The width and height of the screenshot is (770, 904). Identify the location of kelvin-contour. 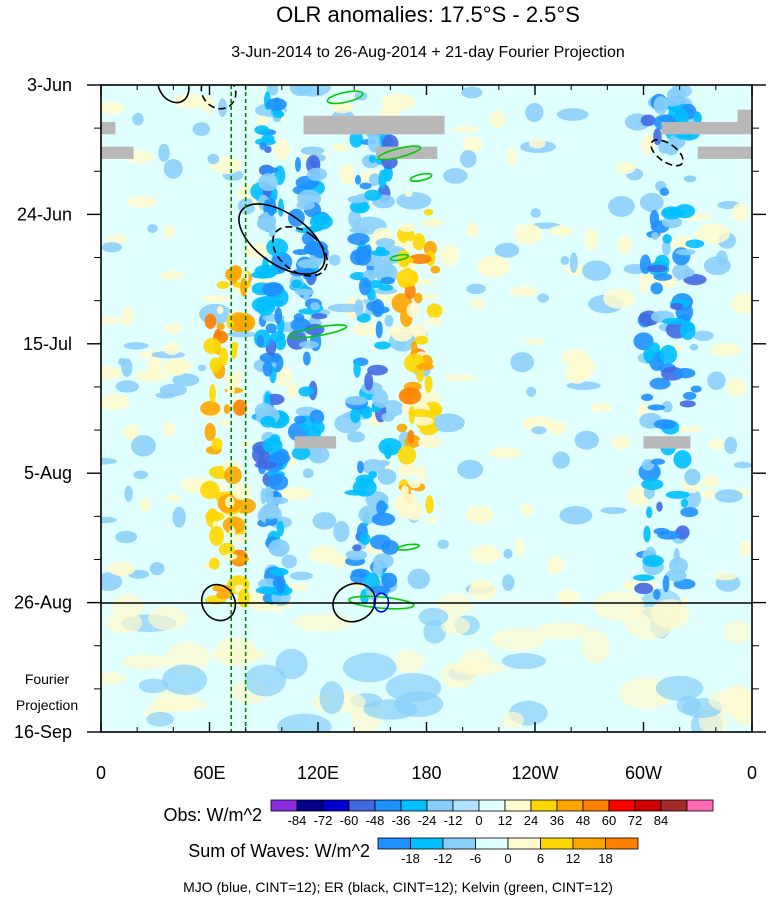
(345, 97).